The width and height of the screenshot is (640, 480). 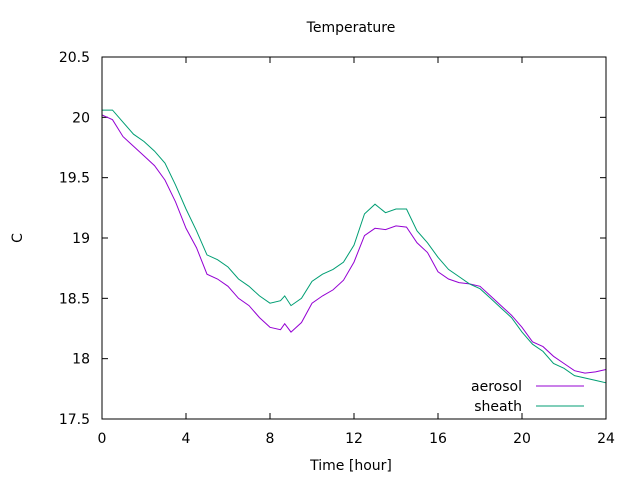 What do you see at coordinates (270, 439) in the screenshot?
I see `x-tick-label: 8` at bounding box center [270, 439].